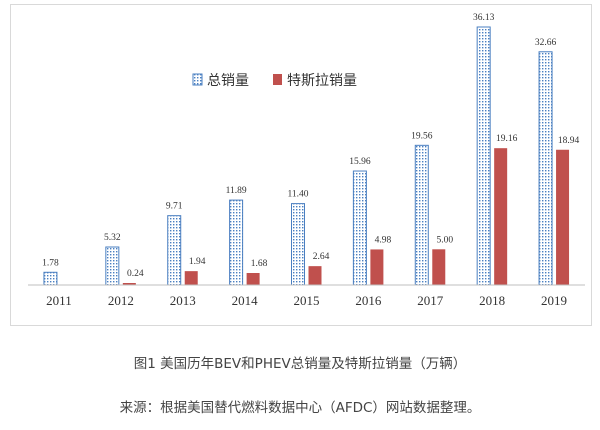 The width and height of the screenshot is (600, 430). Describe the element at coordinates (383, 240) in the screenshot. I see `data-label-tesla: 4.98` at that location.